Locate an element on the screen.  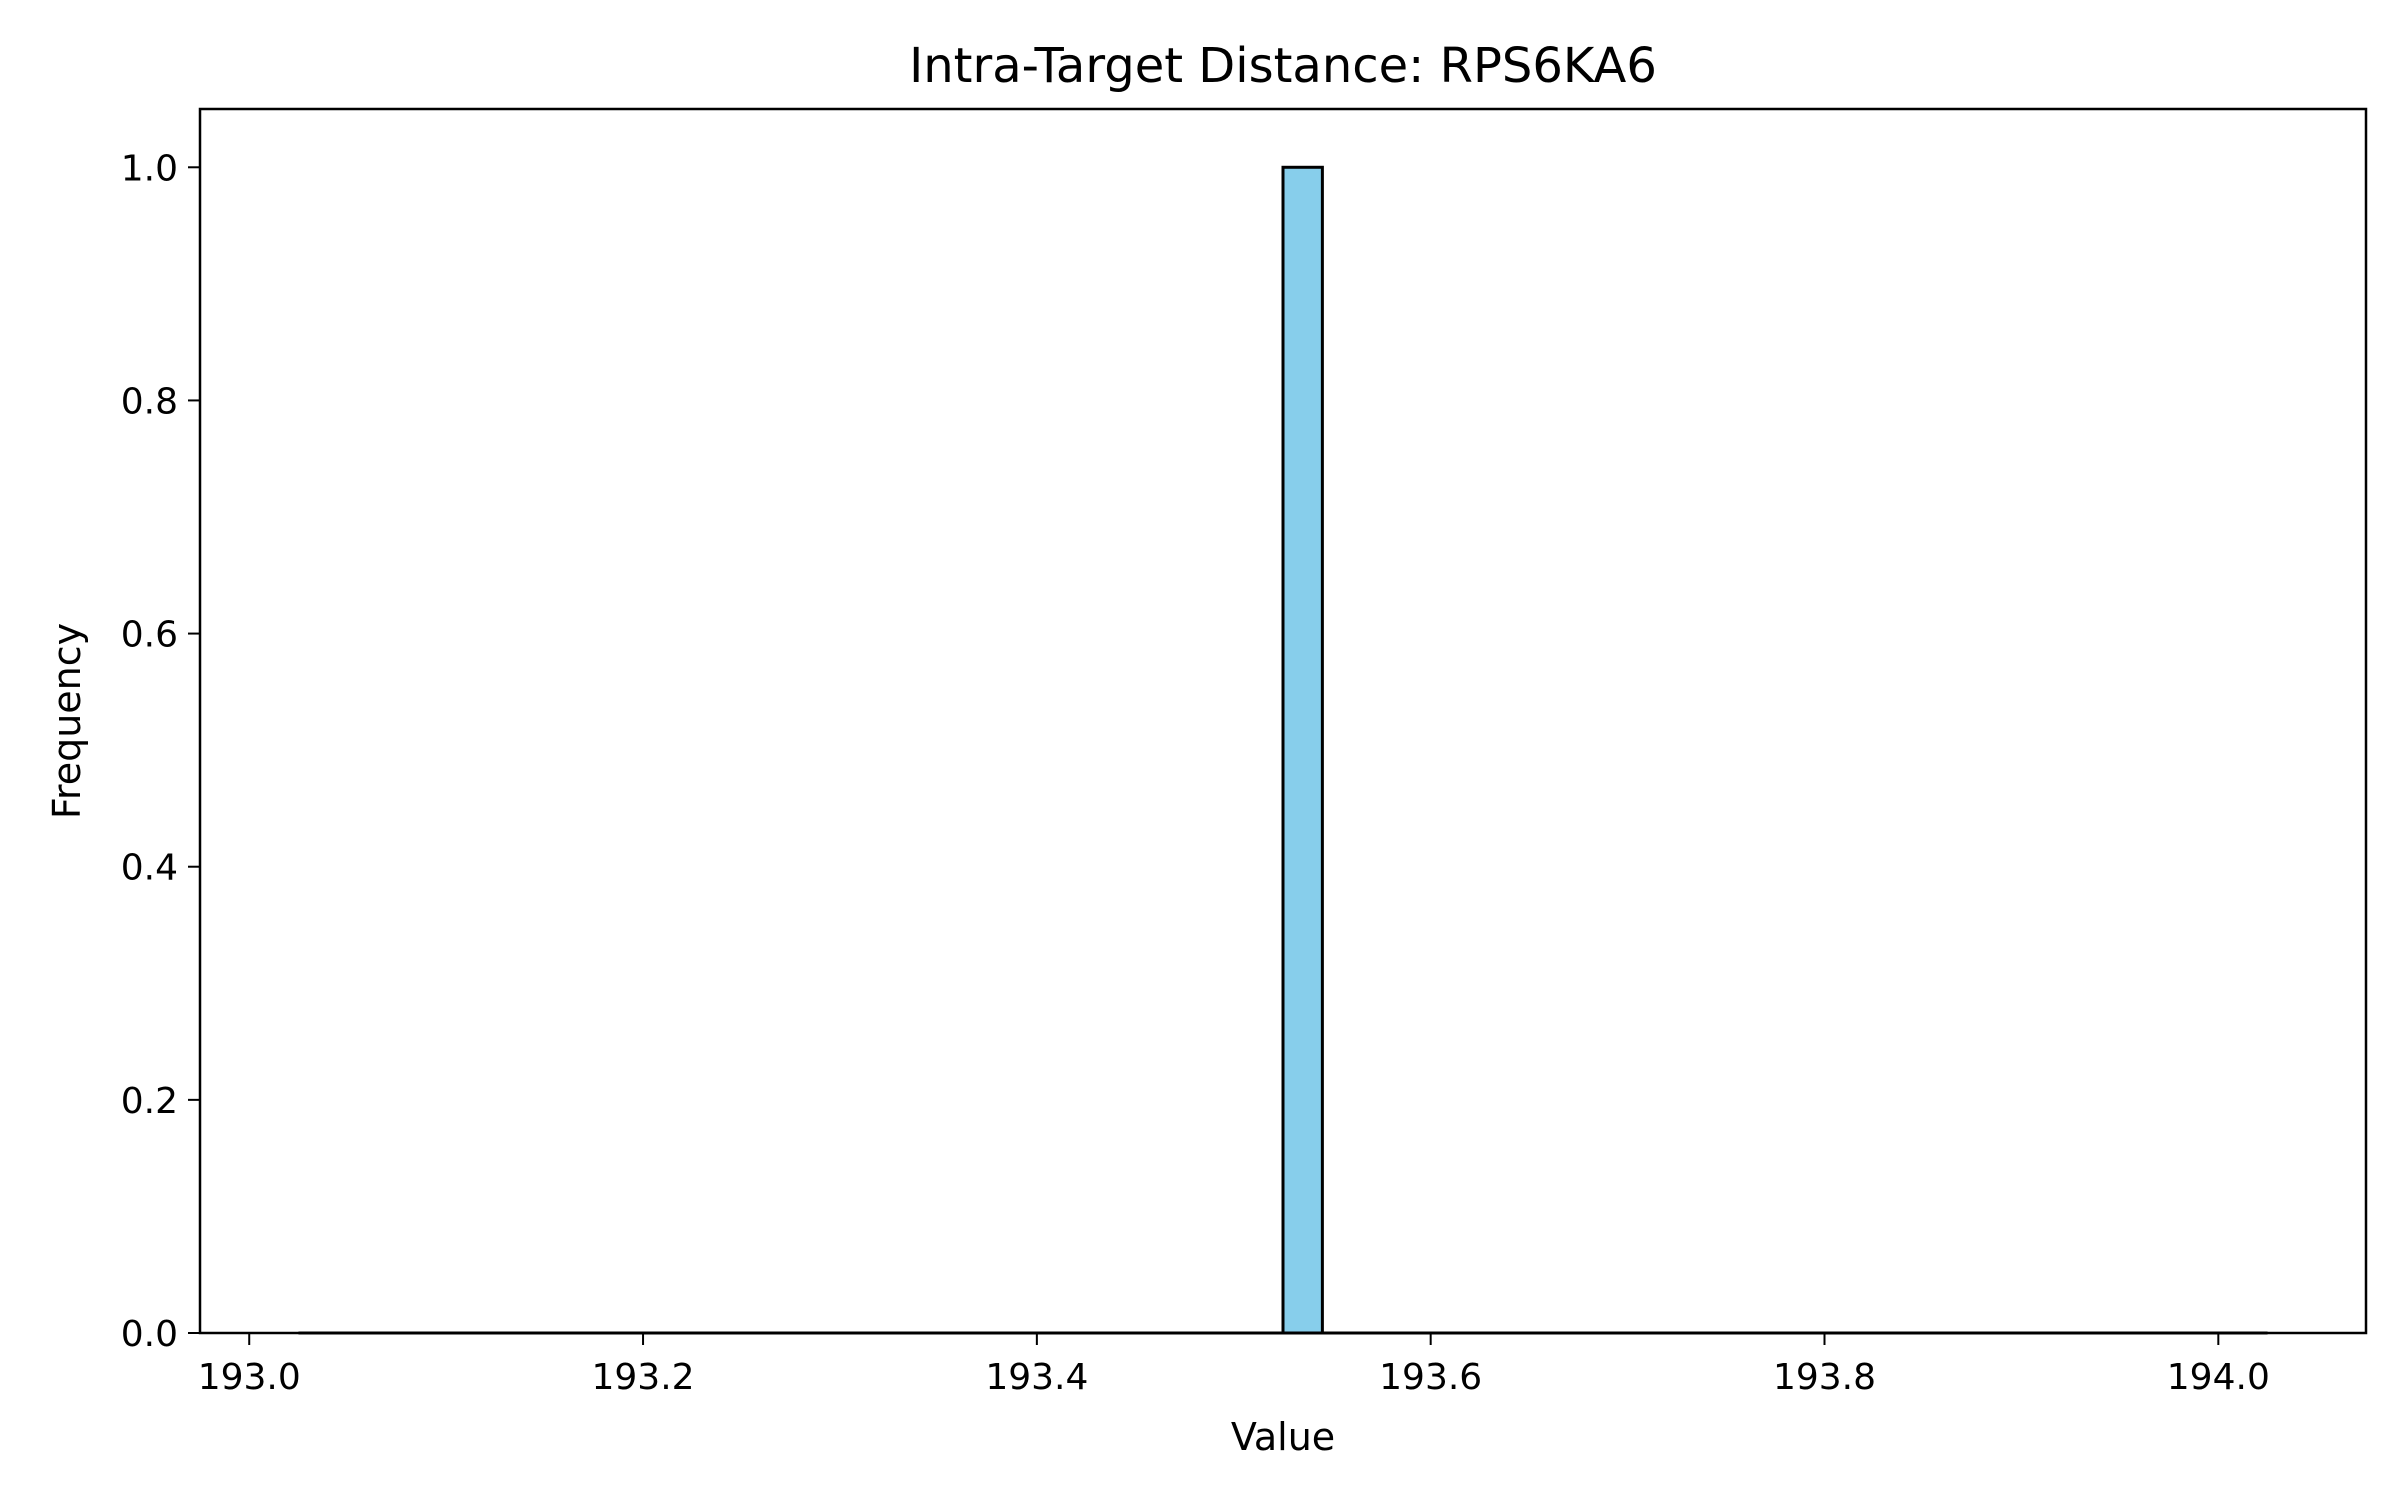
x-axis: 193.0 193.2 193.4 193.6 193.8 194.0 is located at coordinates (1234, 1365).